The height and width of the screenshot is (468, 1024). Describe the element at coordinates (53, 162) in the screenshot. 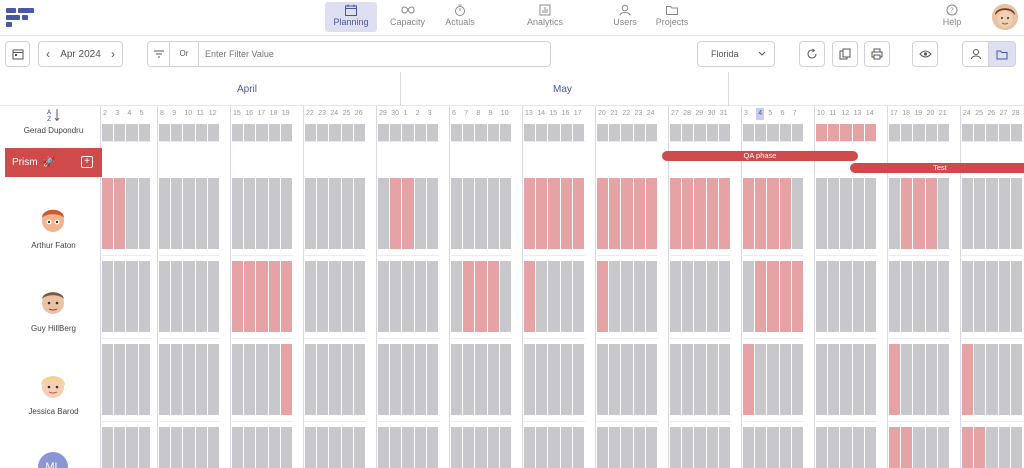

I see `project-row-prism: Prism 🚀 +` at that location.